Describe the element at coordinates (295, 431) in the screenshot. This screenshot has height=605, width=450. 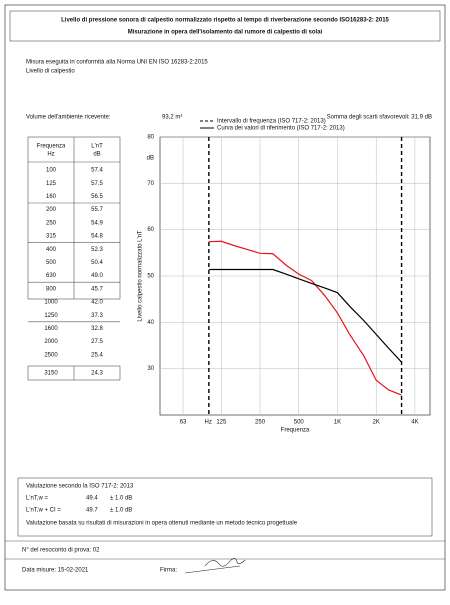
I see `x-axis-label: Frequenza` at that location.